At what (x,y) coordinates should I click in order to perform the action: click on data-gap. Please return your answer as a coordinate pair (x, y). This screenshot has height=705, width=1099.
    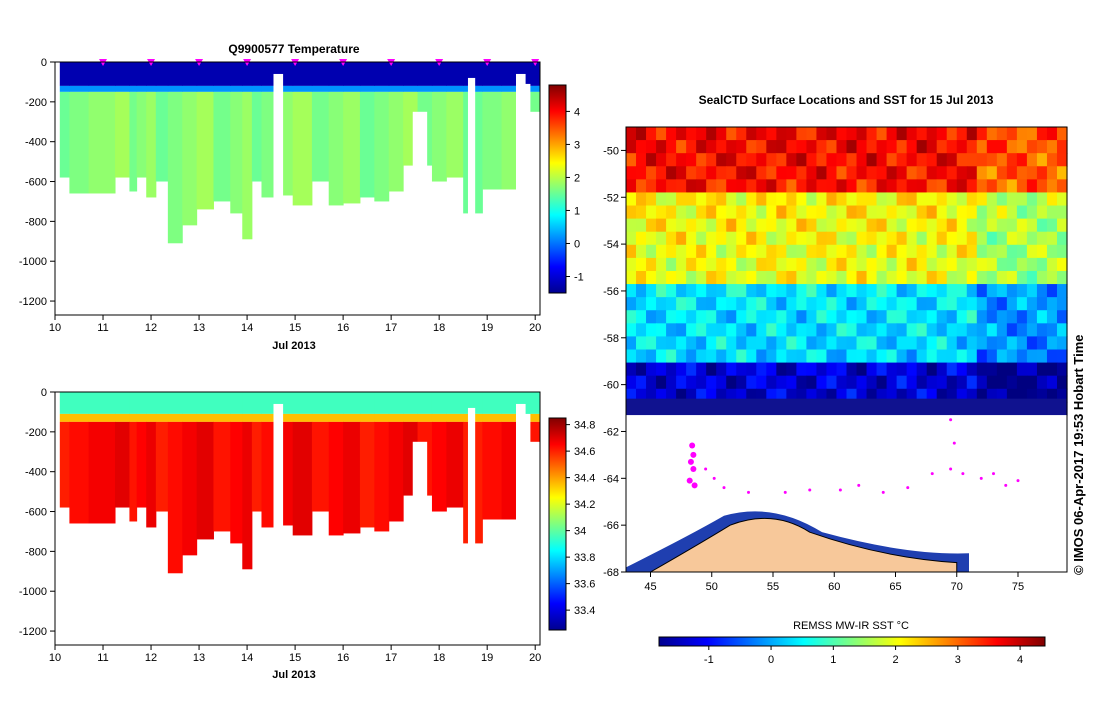
    Looking at the image, I should click on (471, 526).